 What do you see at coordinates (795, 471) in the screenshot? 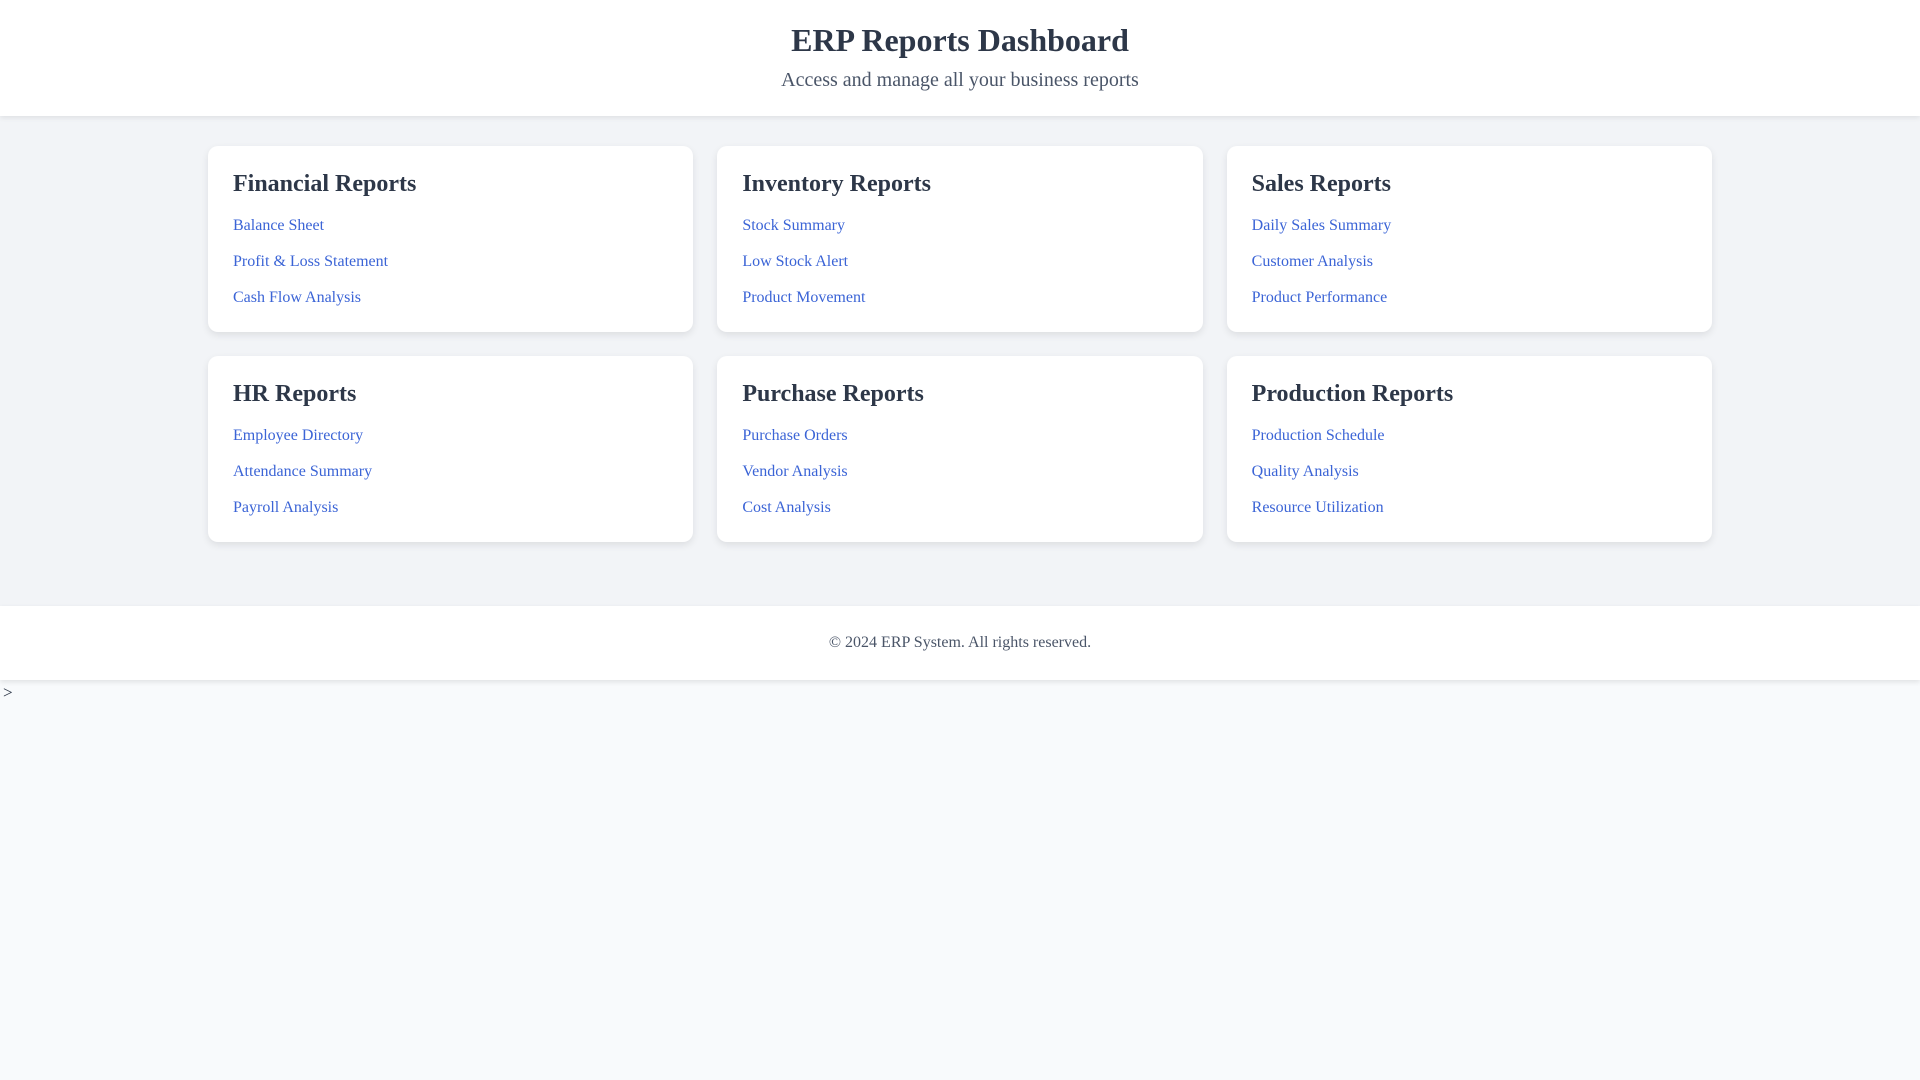
I see `report-link-vendor-analysis: Vendor Analysis` at bounding box center [795, 471].